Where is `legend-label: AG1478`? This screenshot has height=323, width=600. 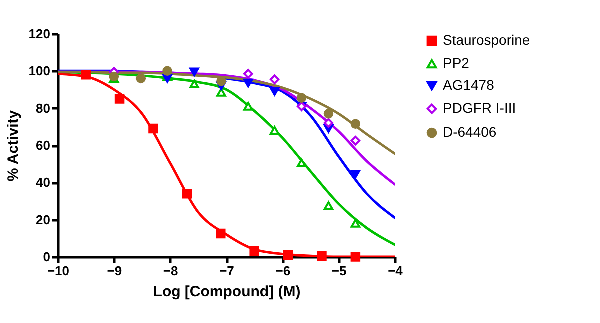 legend-label: AG1478 is located at coordinates (469, 85).